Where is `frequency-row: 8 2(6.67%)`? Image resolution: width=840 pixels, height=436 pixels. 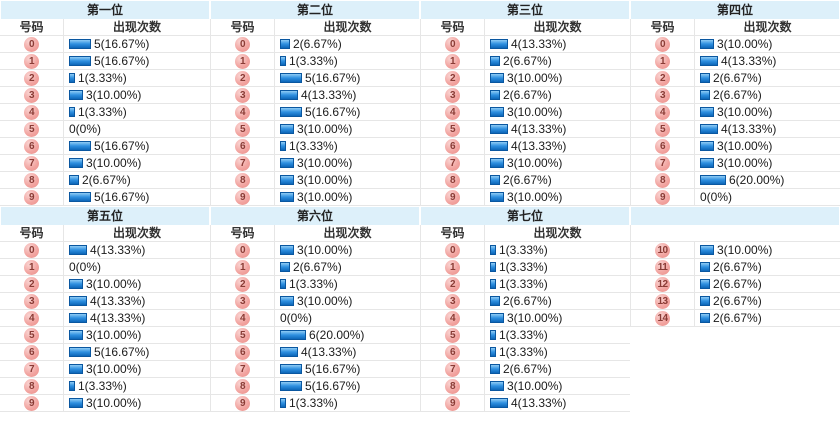
frequency-row: 8 2(6.67%) is located at coordinates (525, 180).